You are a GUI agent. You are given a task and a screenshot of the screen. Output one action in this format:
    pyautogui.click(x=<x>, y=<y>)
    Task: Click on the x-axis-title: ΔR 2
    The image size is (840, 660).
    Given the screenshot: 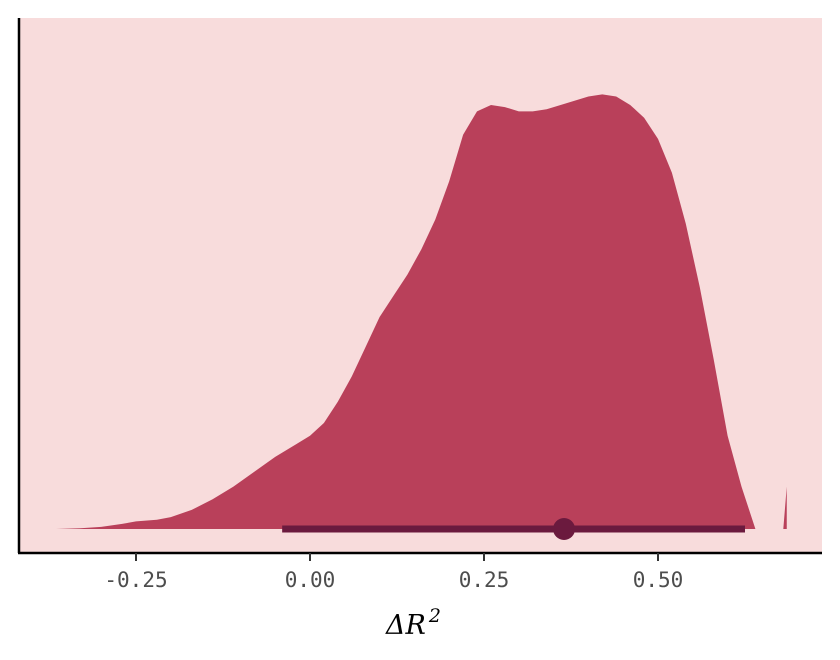 What is the action you would take?
    pyautogui.click(x=413, y=623)
    